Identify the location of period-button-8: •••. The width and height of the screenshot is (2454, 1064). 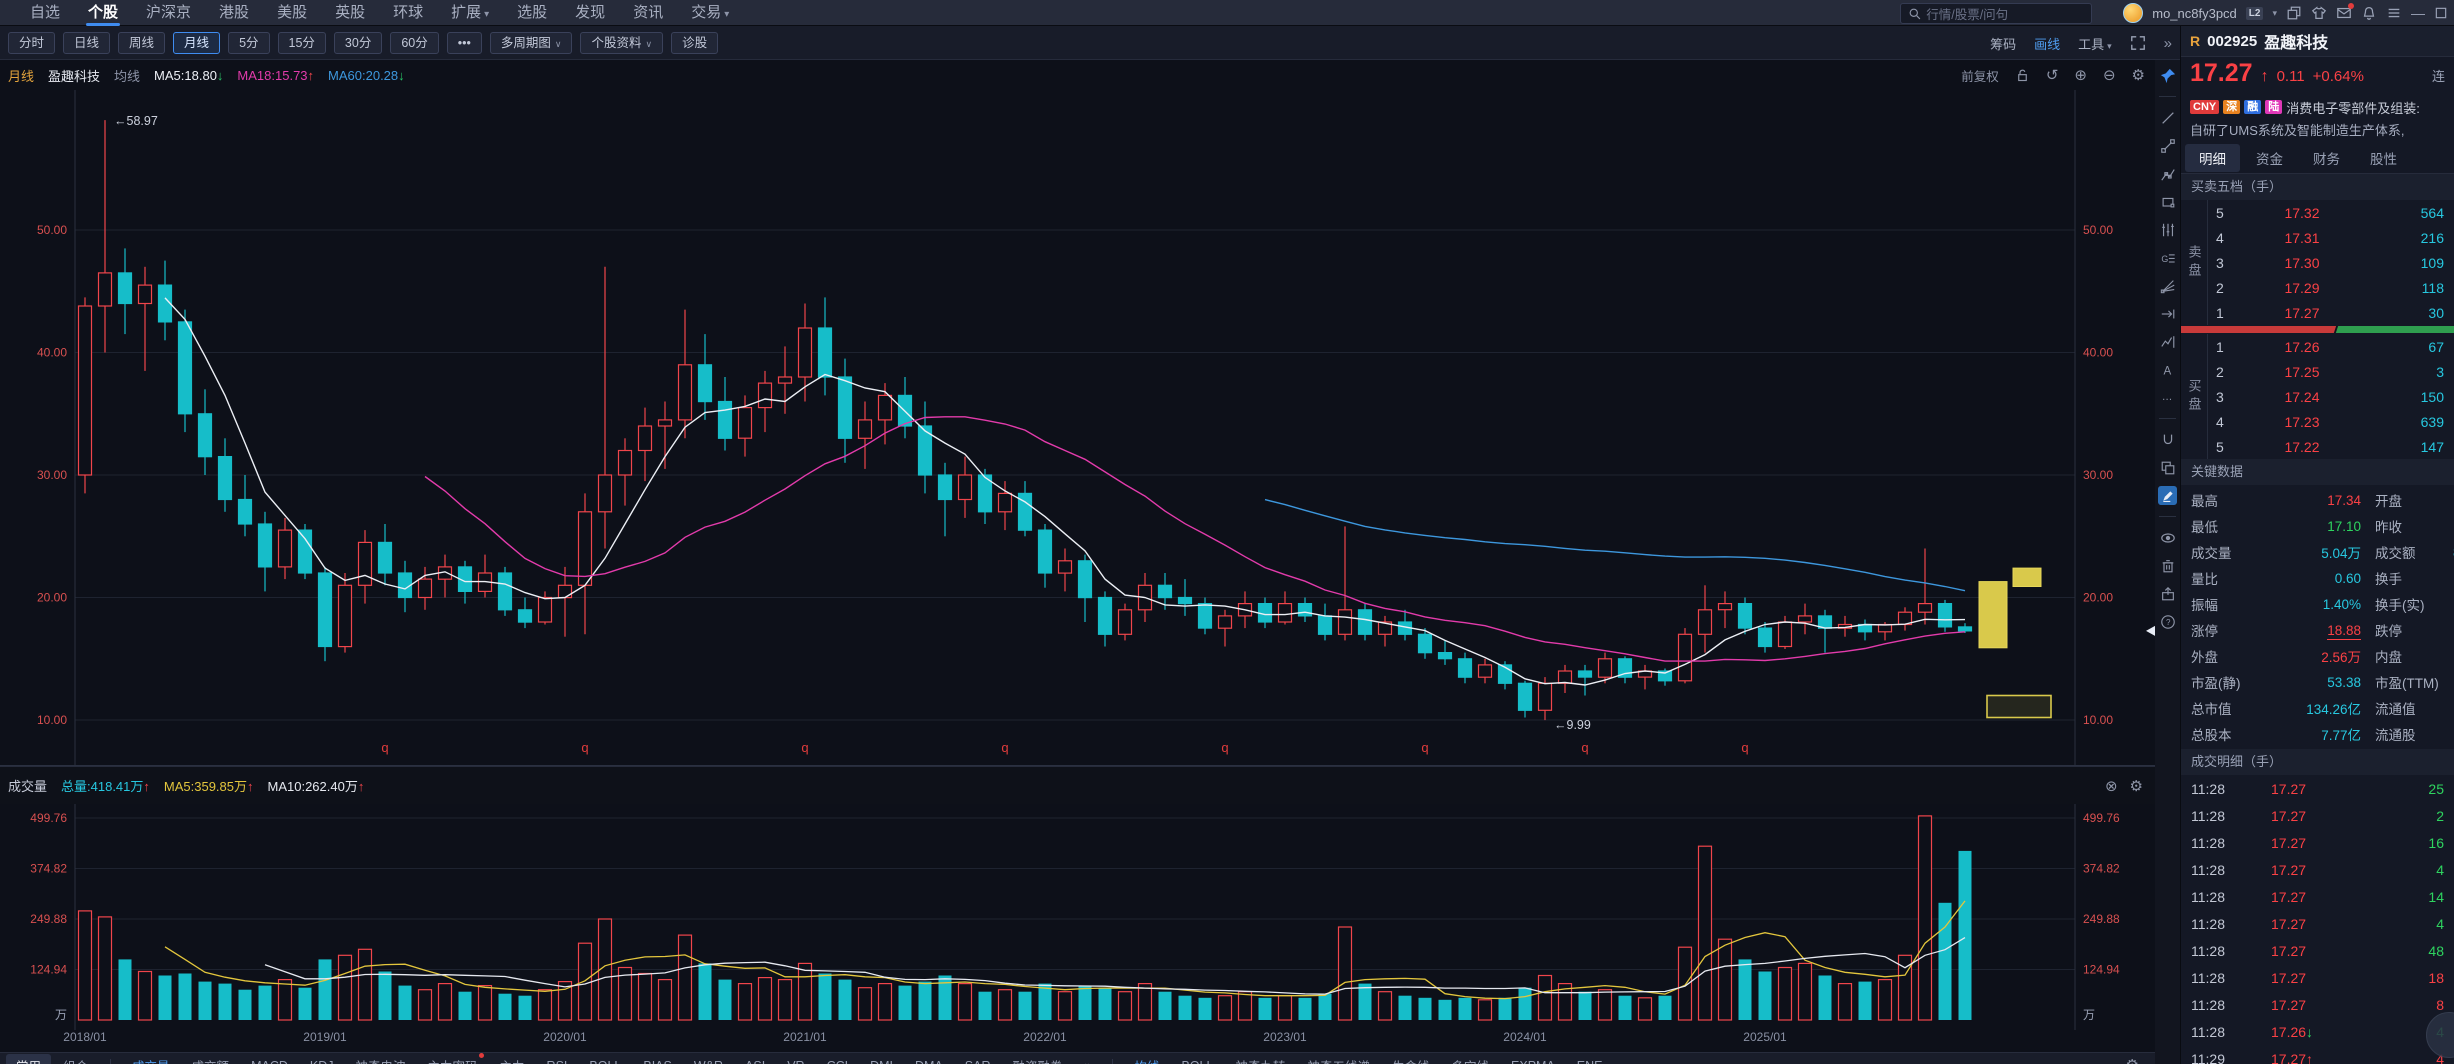
(464, 42).